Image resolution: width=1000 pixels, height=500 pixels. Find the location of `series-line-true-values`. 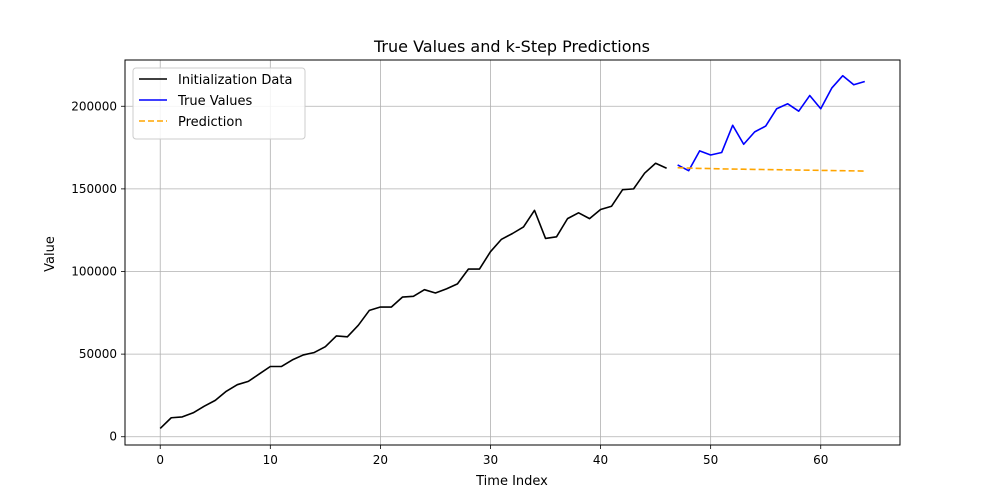

series-line-true-values is located at coordinates (771, 123).